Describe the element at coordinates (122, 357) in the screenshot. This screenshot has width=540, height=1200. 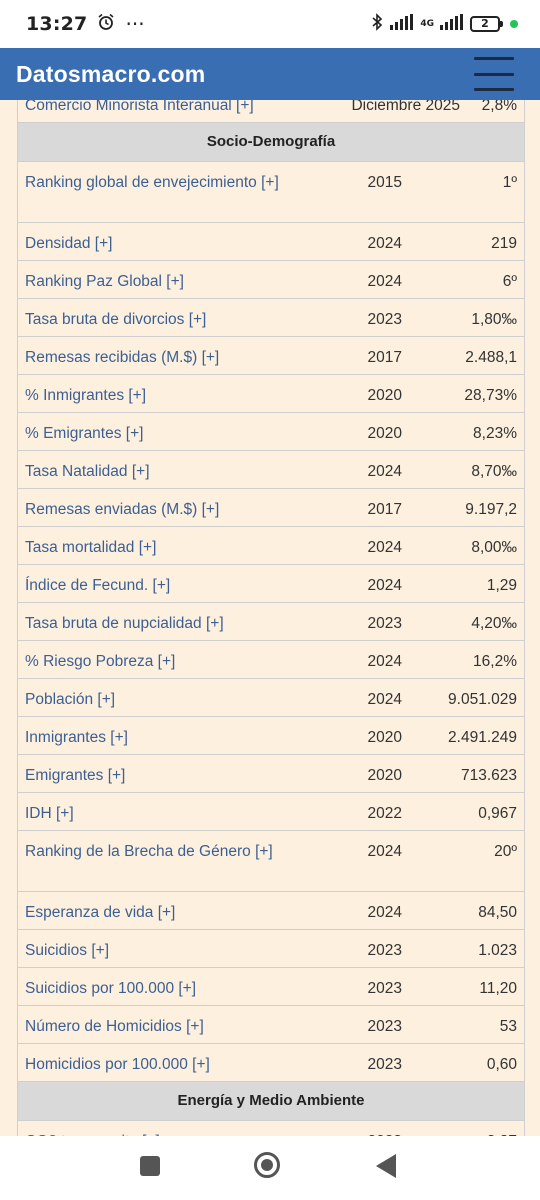
I see `indicator-link: Remesas recibidas (M.$) [+]` at that location.